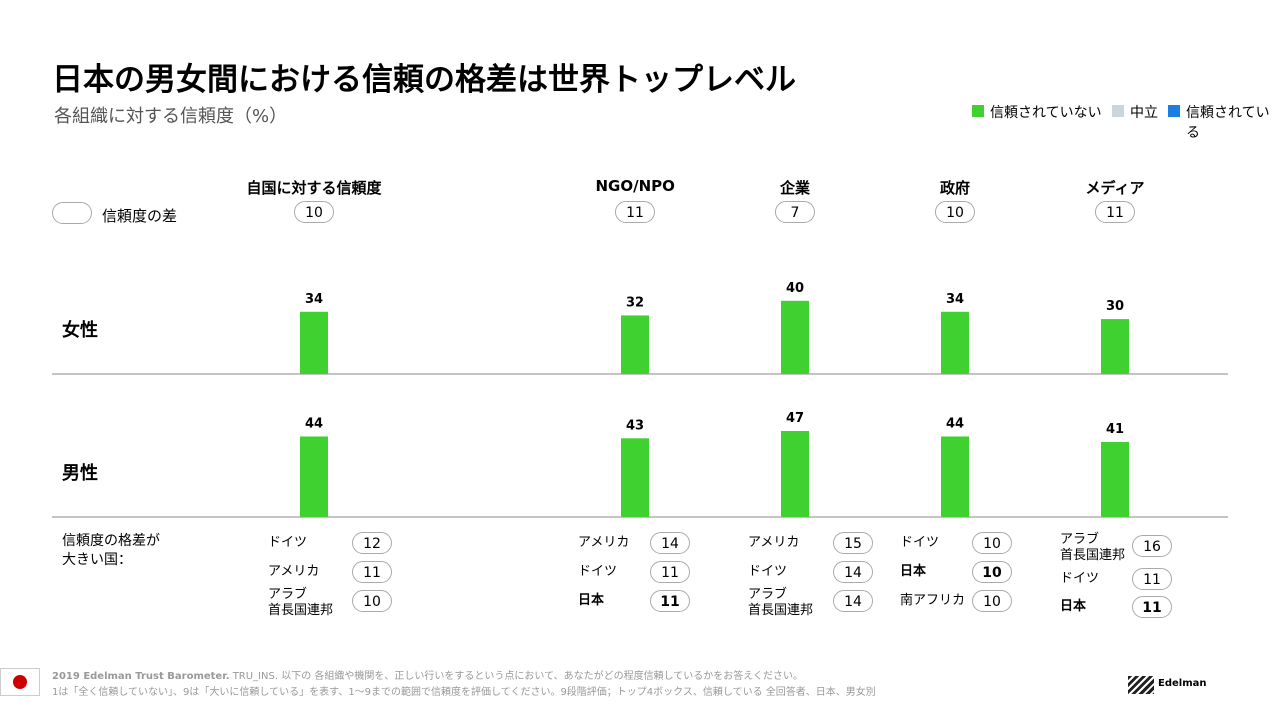  I want to click on value-label: 41, so click(1115, 429).